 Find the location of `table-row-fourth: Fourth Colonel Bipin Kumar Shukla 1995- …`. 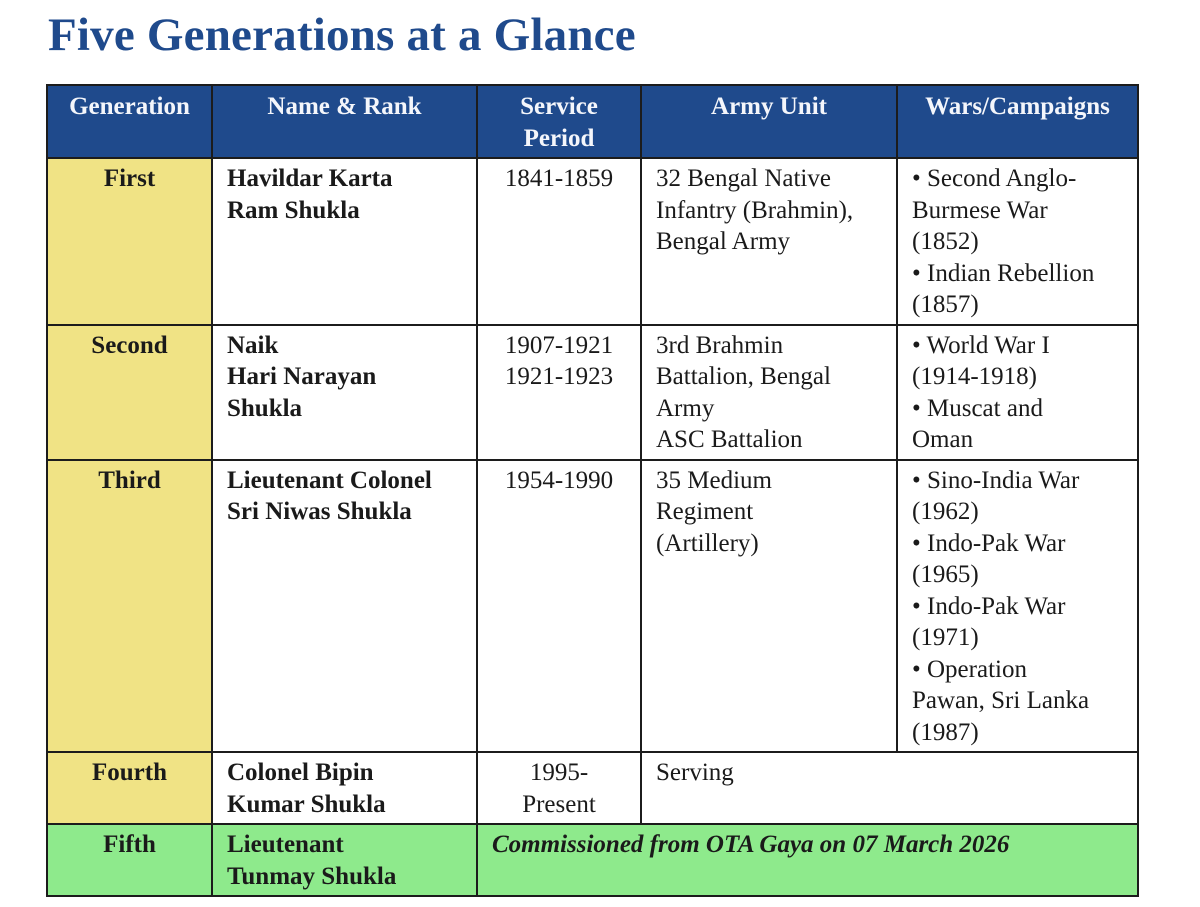

table-row-fourth: Fourth Colonel Bipin Kumar Shukla 1995- … is located at coordinates (592, 788).